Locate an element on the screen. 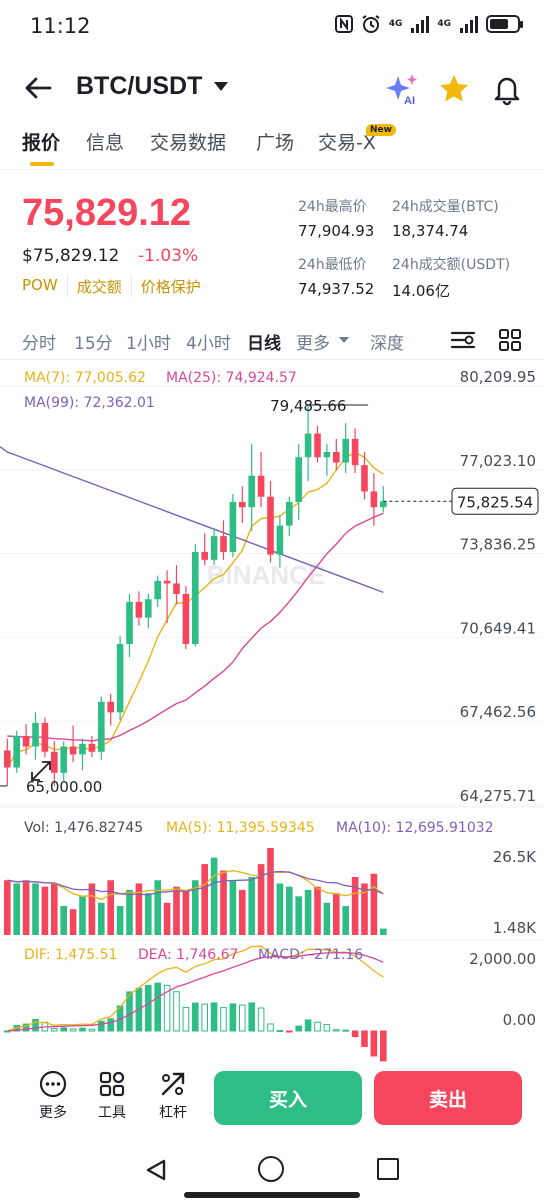 Image resolution: width=544 pixels, height=1200 pixels. interval-depth: 深度 is located at coordinates (387, 344).